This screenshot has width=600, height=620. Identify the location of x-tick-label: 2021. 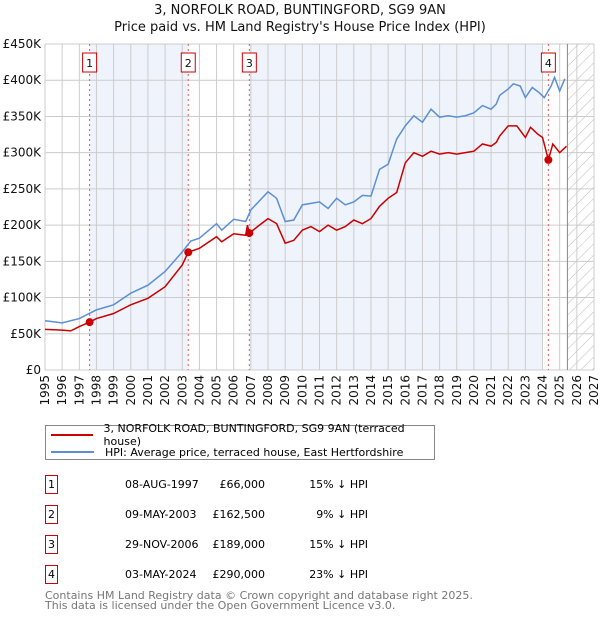
(491, 390).